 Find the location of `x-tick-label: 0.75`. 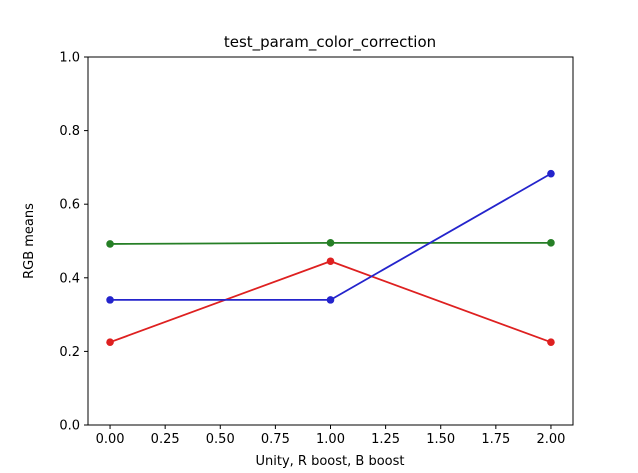

x-tick-label: 0.75 is located at coordinates (275, 439).